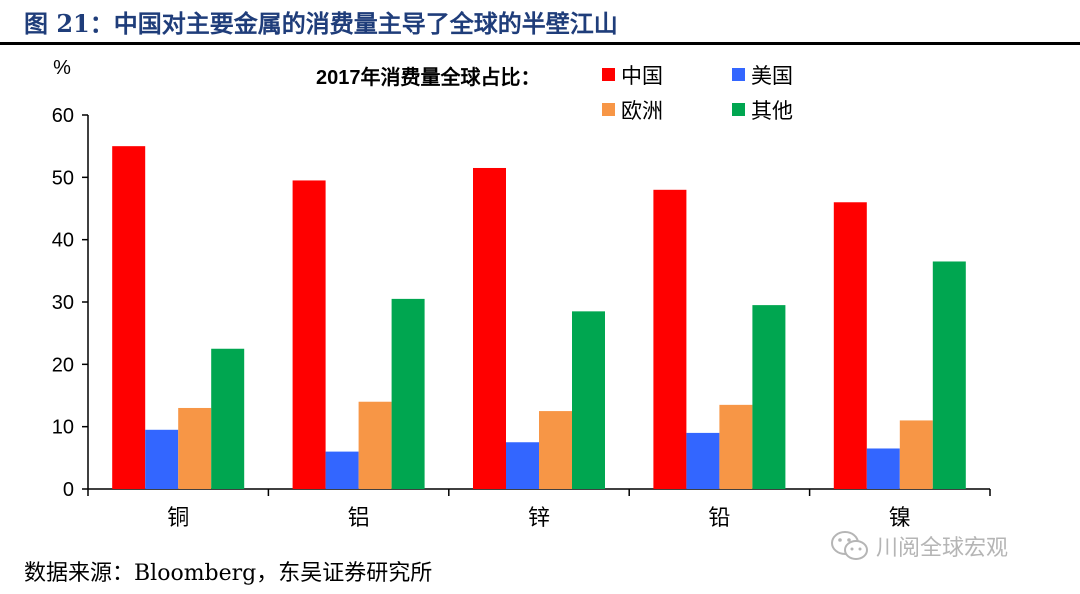  I want to click on legend-label: 欧洲, so click(642, 111).